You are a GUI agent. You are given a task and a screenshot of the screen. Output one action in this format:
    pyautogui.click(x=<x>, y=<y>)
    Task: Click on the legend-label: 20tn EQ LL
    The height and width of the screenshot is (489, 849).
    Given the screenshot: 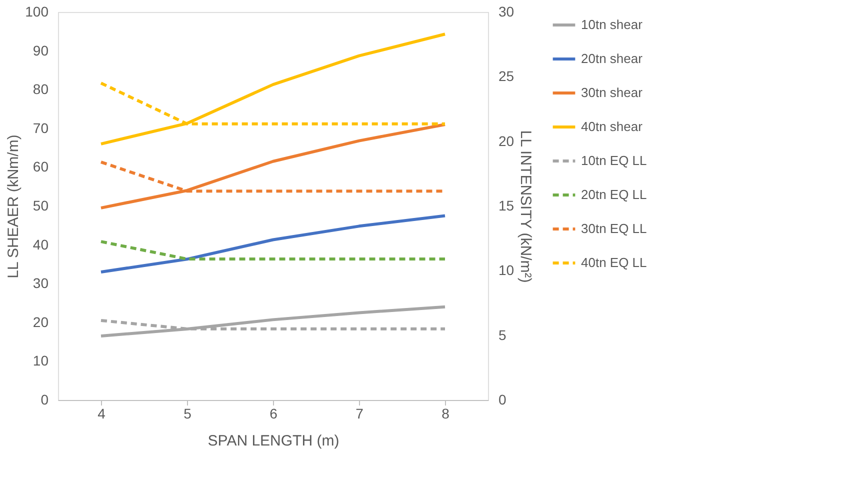 What is the action you would take?
    pyautogui.click(x=614, y=194)
    